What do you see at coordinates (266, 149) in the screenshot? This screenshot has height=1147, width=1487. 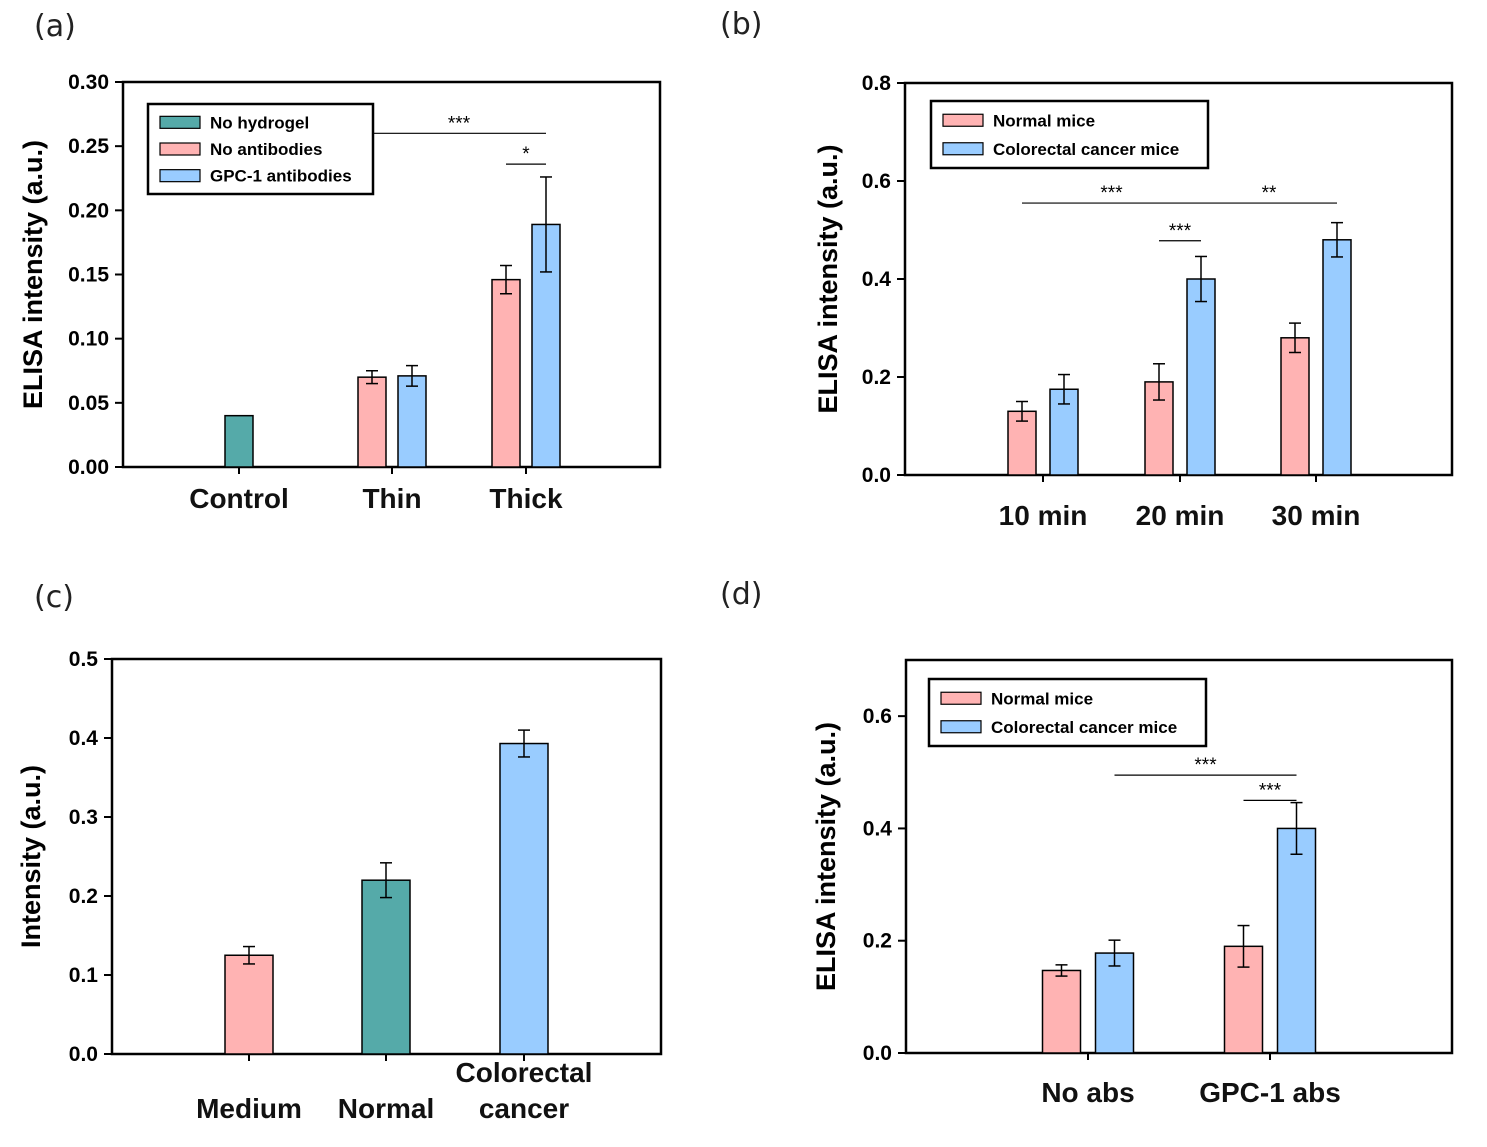 I see `legend-entry: No antibodies` at bounding box center [266, 149].